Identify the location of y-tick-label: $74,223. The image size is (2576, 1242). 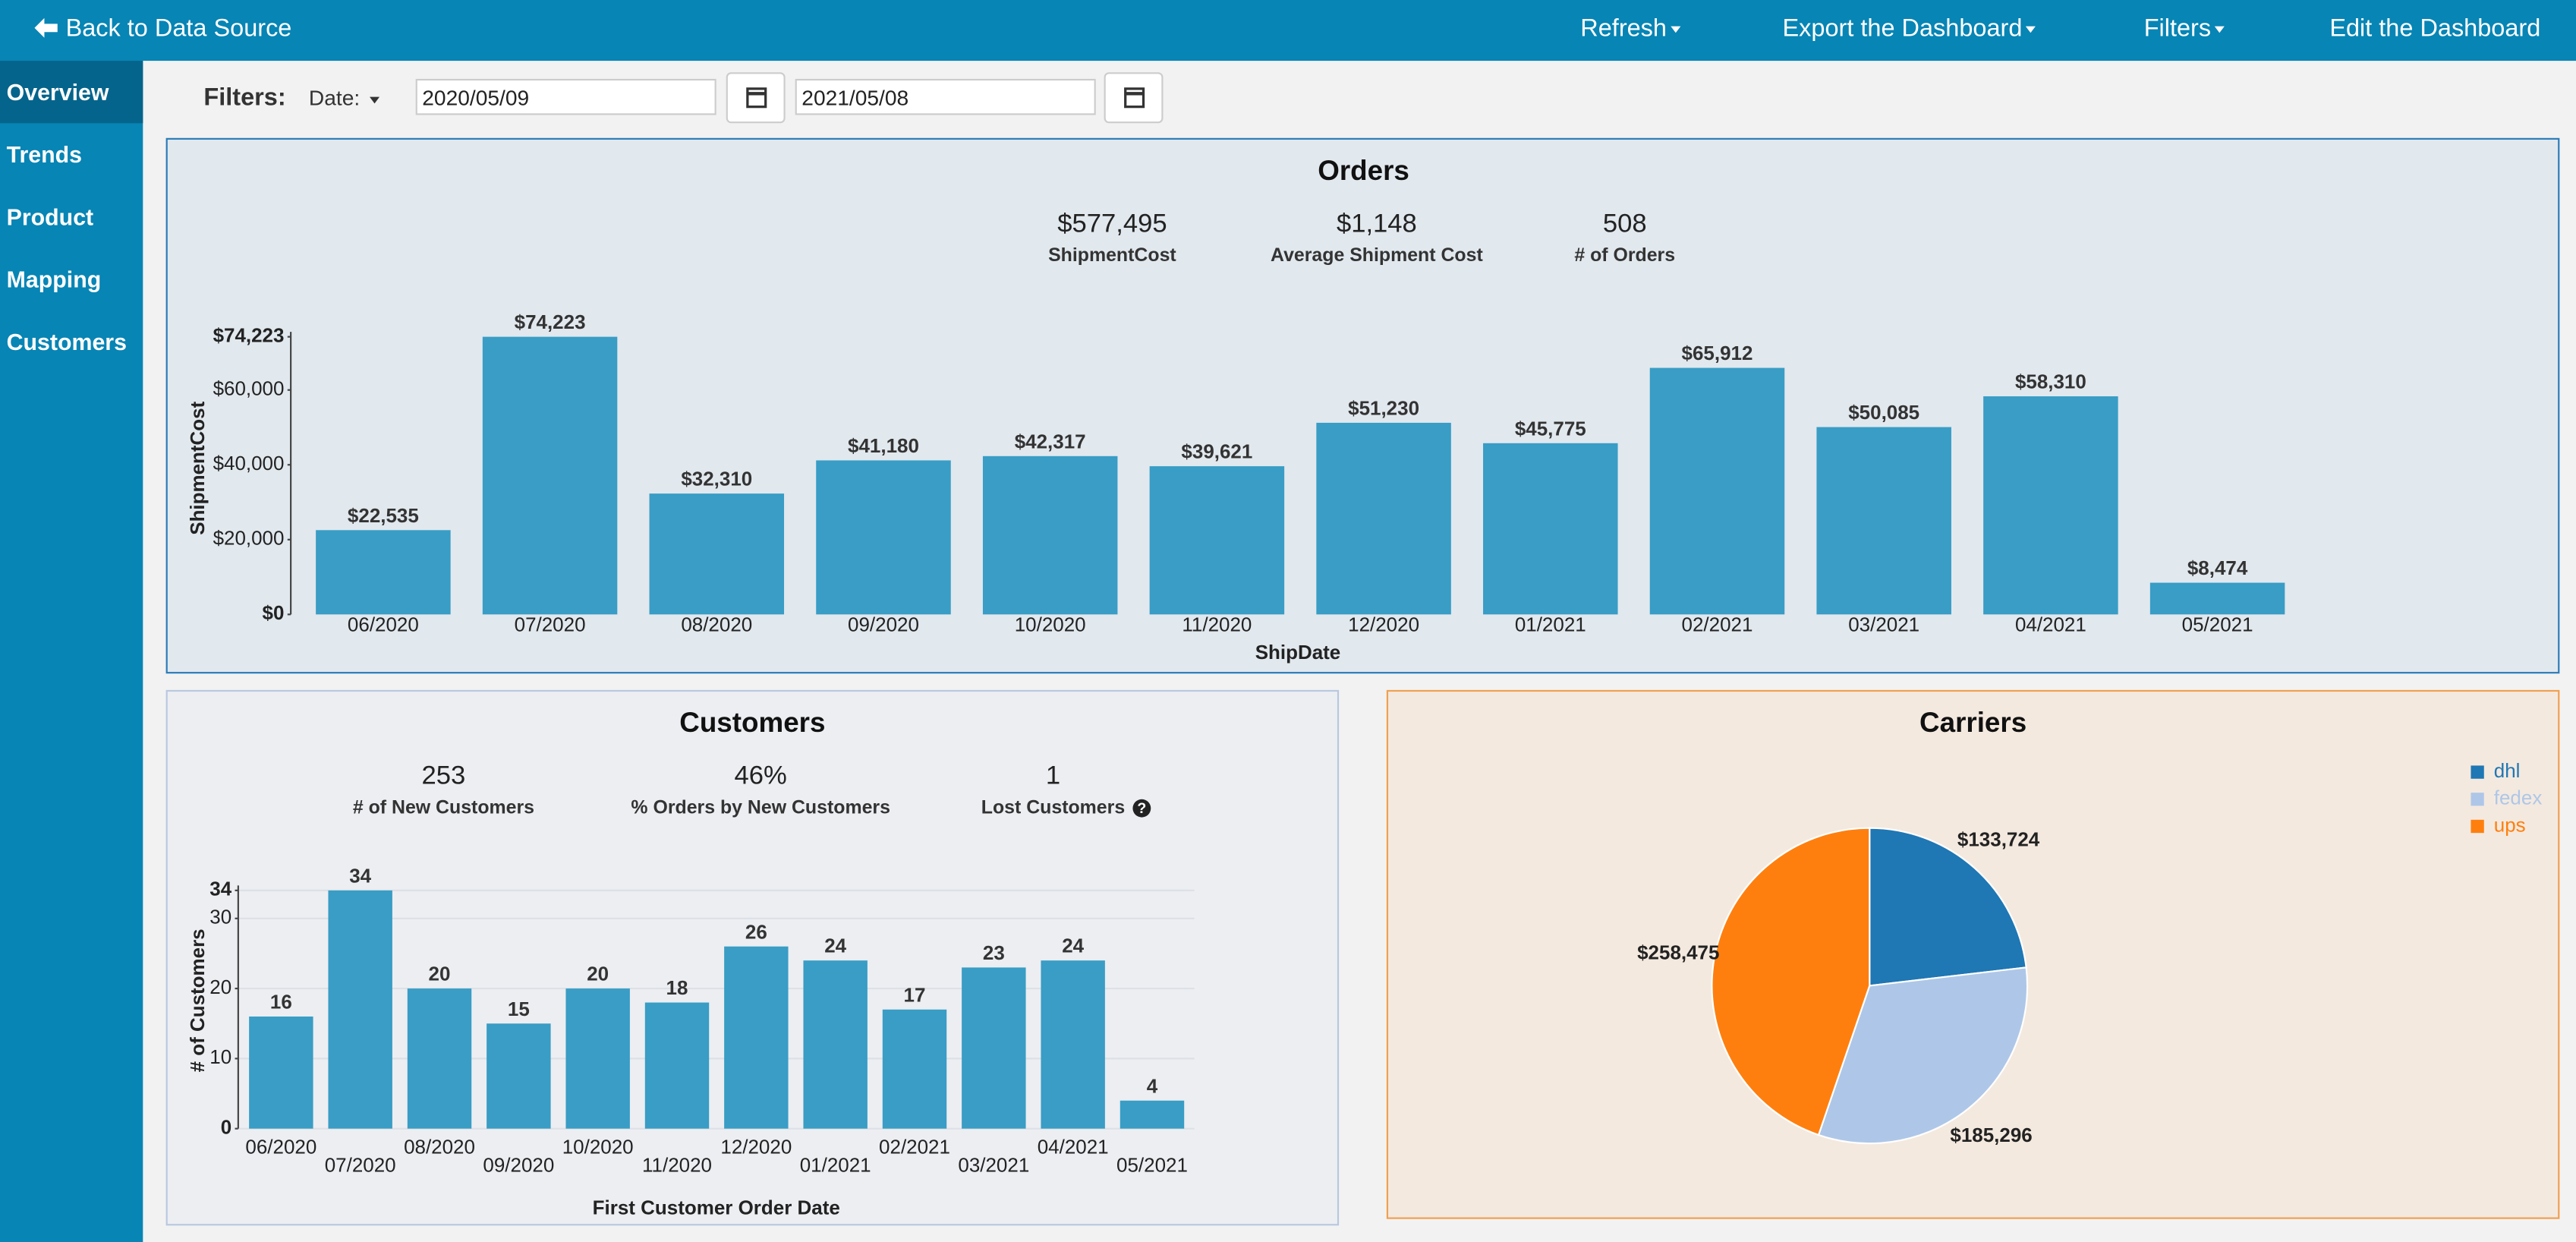
(249, 334).